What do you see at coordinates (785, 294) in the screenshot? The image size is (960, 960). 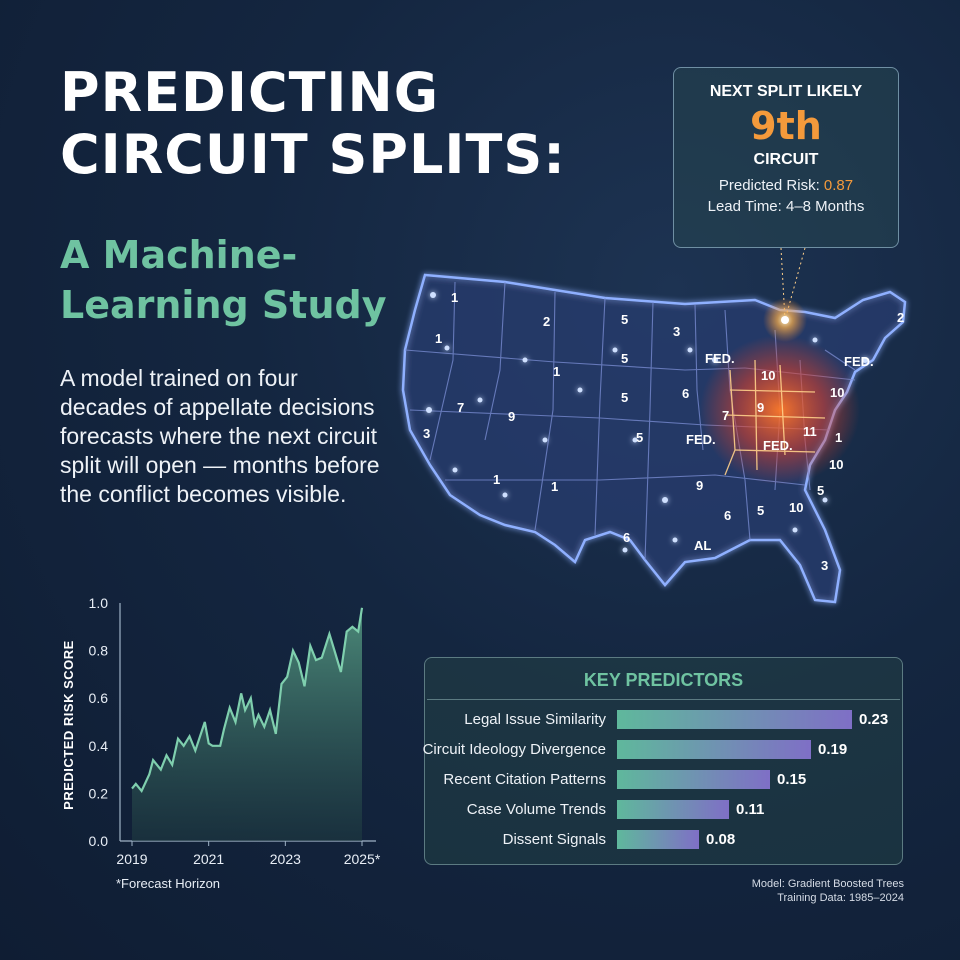 I see `flare-connector` at bounding box center [785, 294].